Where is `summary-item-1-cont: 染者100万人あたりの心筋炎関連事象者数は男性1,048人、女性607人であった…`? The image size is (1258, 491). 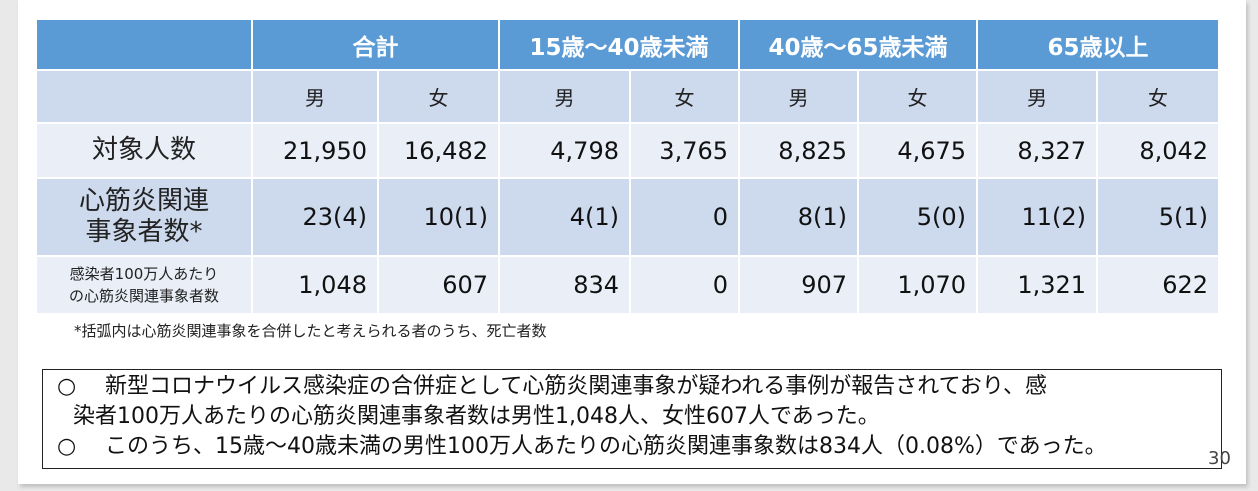 summary-item-1-cont: 染者100万人あたりの心筋炎関連事象者数は男性1,048人、女性607人であった… is located at coordinates (476, 416).